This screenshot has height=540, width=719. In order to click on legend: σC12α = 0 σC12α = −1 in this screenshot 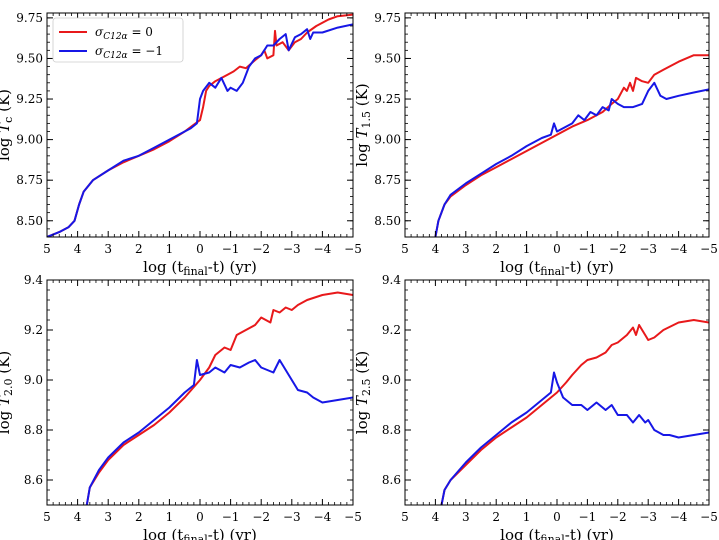, I will do `click(118, 40)`.